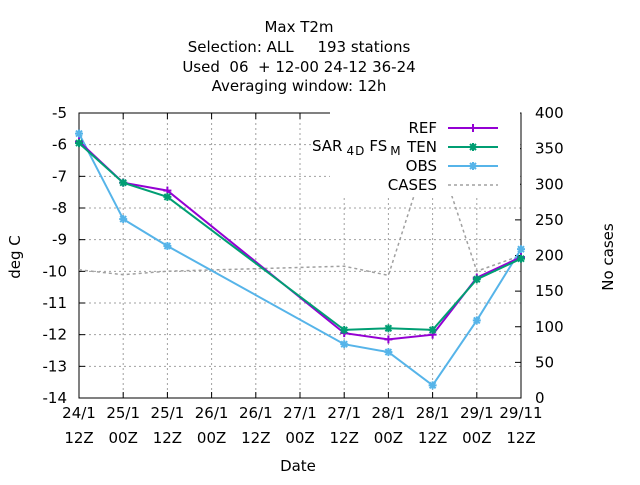 The width and height of the screenshot is (640, 485). What do you see at coordinates (540, 398) in the screenshot?
I see `y2-tick-label: 0` at bounding box center [540, 398].